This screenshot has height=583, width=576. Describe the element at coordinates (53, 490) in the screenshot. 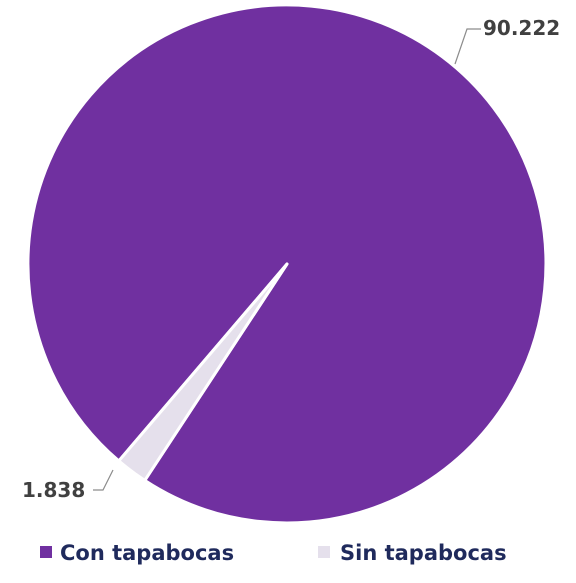

I see `data-label-sin-tapabocas: 1.838` at that location.